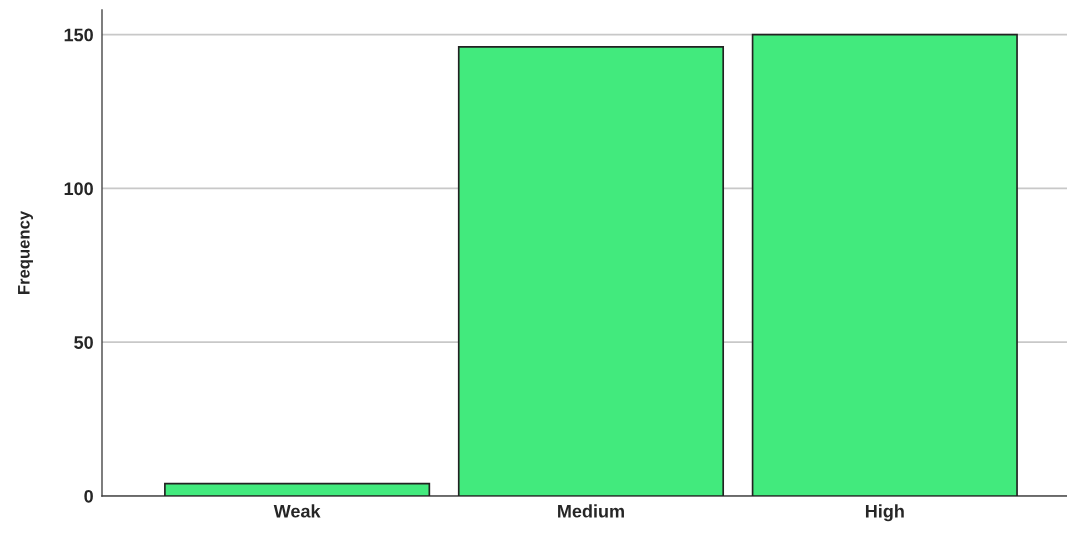 This screenshot has height=535, width=1067. What do you see at coordinates (25, 252) in the screenshot?
I see `y-axis-title: Frequency` at bounding box center [25, 252].